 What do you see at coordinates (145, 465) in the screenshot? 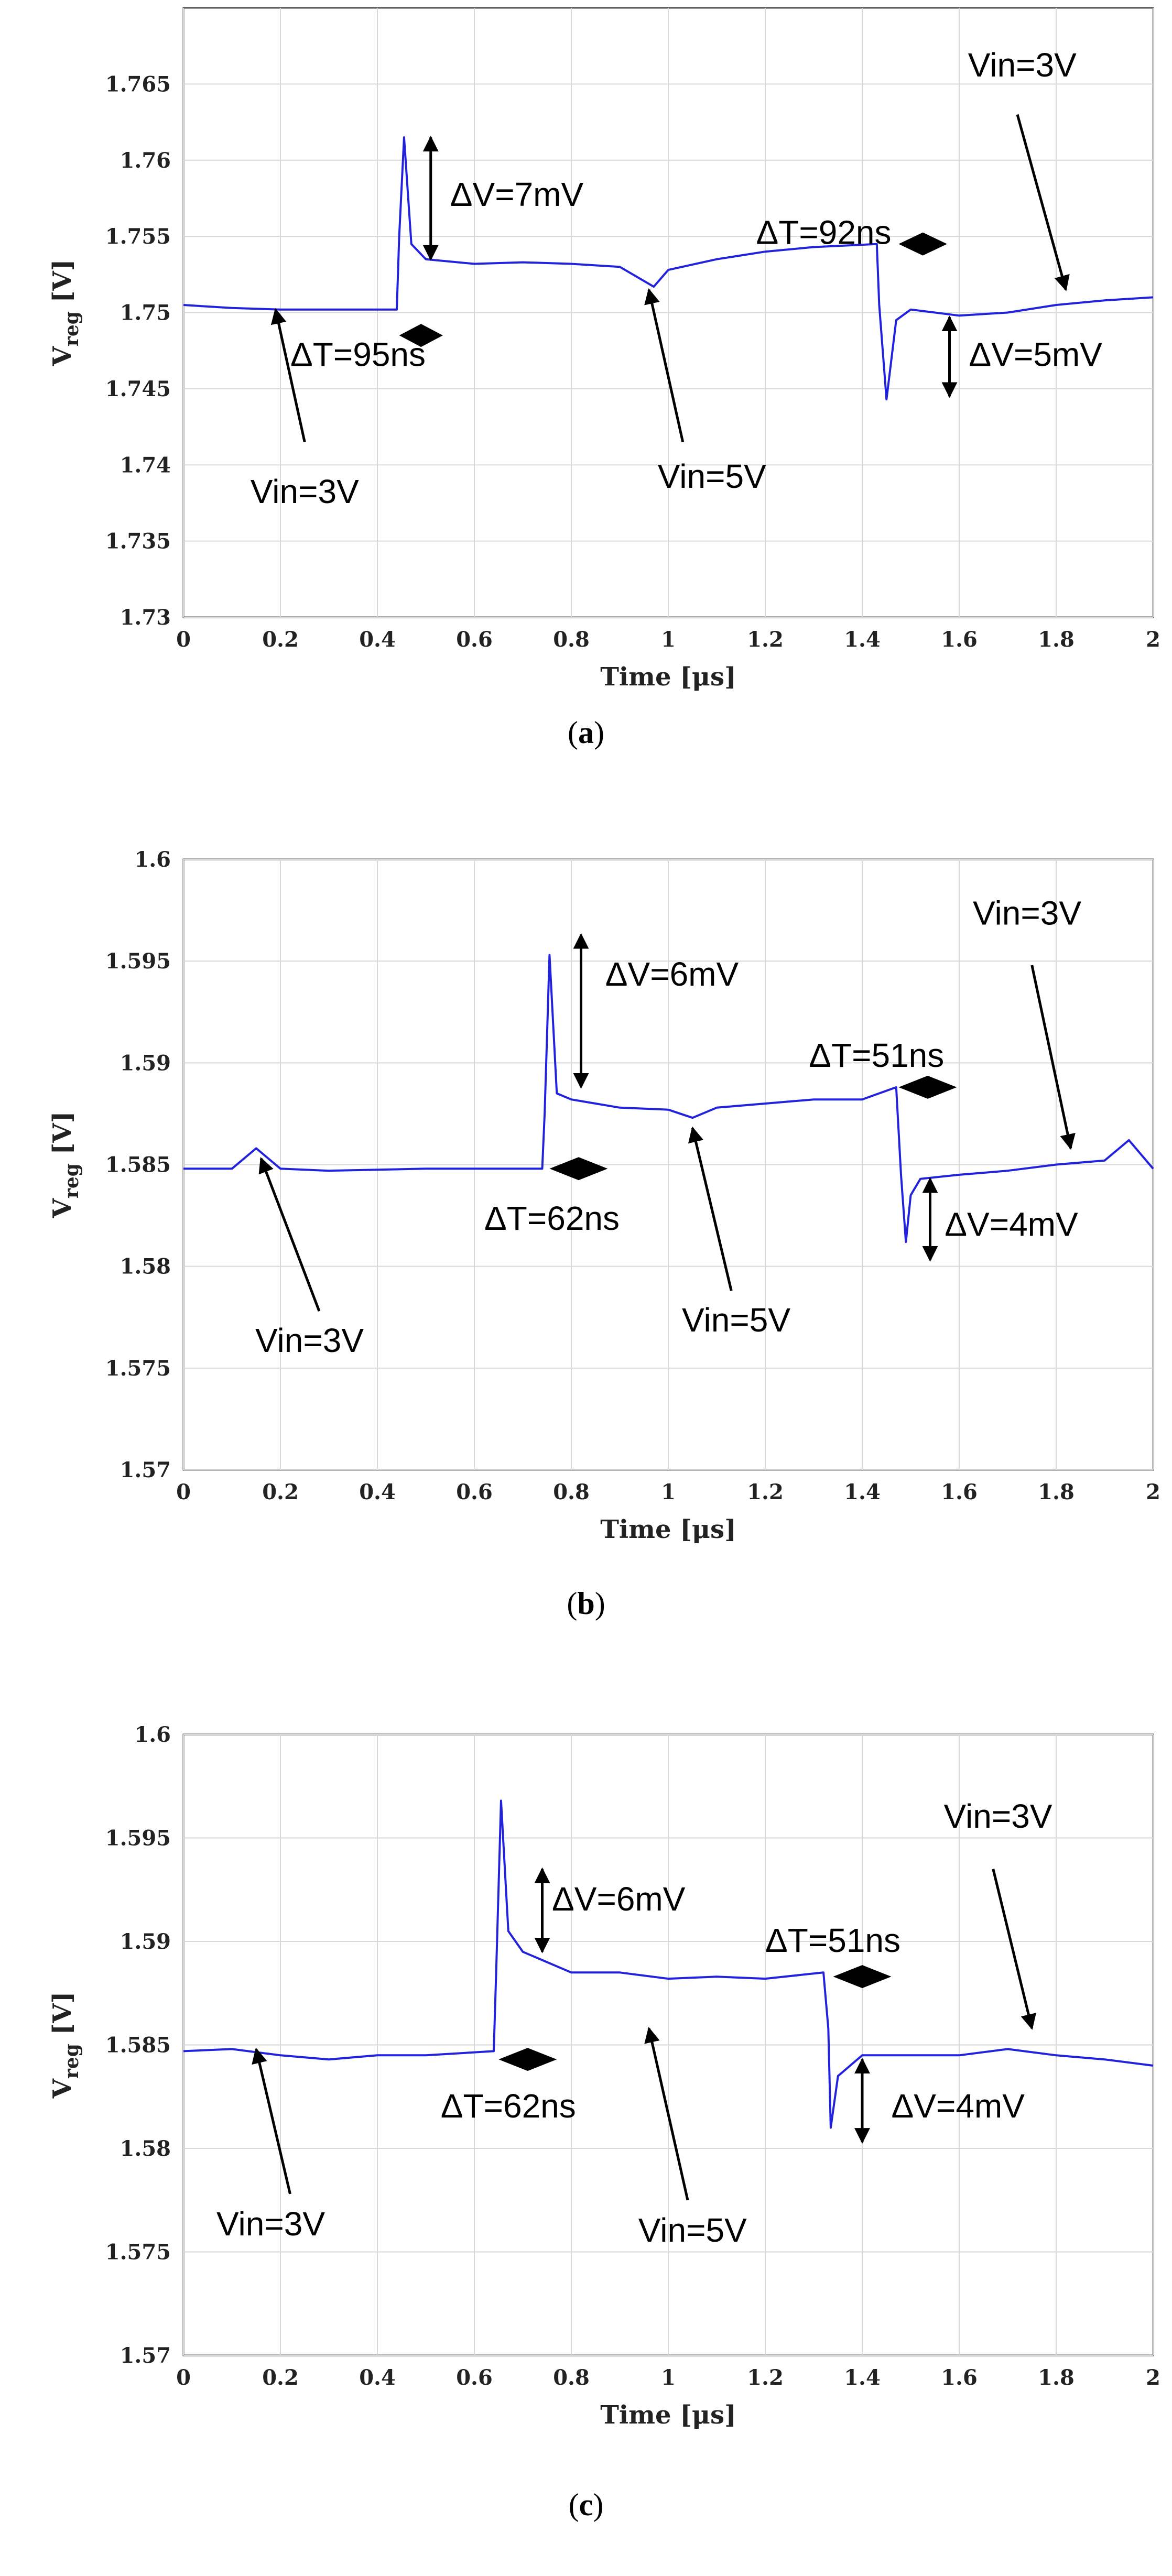
I see `y-tick-label: 1.74` at bounding box center [145, 465].